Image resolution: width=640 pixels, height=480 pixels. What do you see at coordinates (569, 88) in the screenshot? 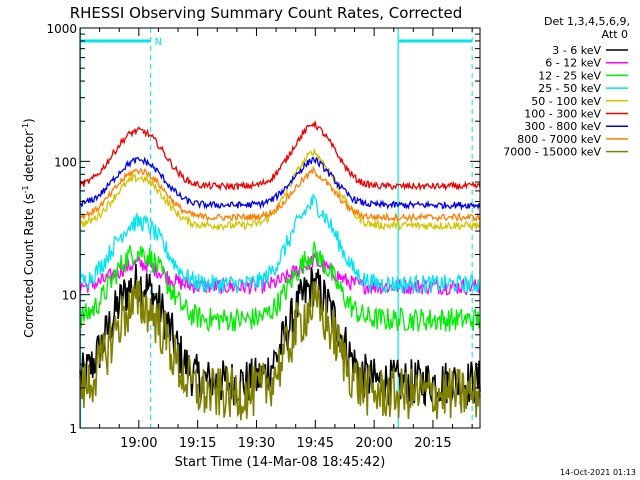
I see `legend-label: 25 - 50 keV` at bounding box center [569, 88].